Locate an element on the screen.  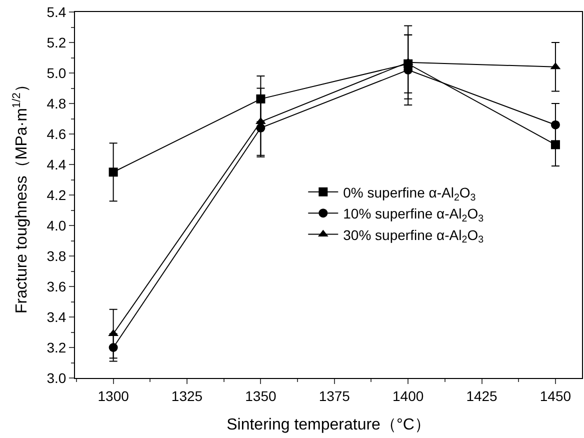
y-tick-label: 3.8 is located at coordinates (56, 256).